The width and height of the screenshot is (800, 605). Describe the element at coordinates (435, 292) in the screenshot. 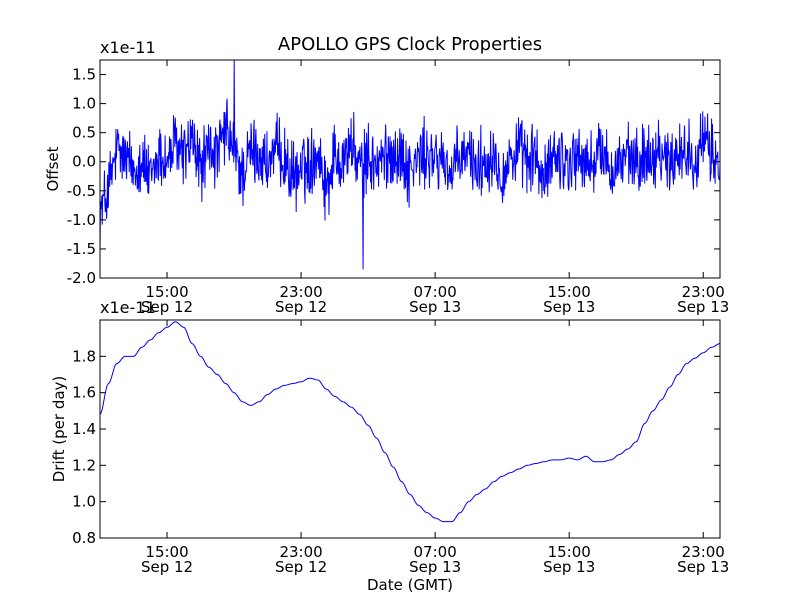

I see `offset-xtick-time: 07:00` at that location.